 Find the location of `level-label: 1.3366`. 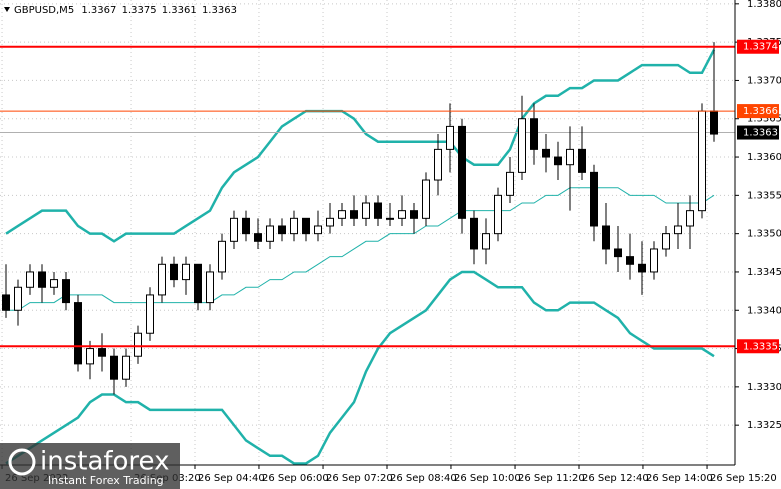

level-label: 1.3366 is located at coordinates (760, 111).